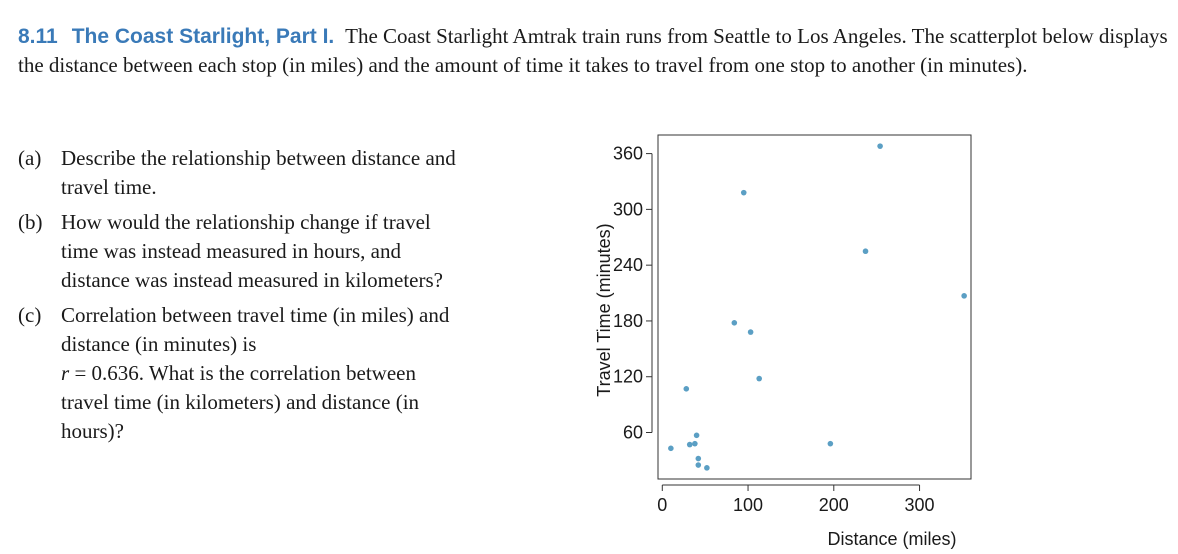  What do you see at coordinates (834, 505) in the screenshot?
I see `x-tick-label: 200` at bounding box center [834, 505].